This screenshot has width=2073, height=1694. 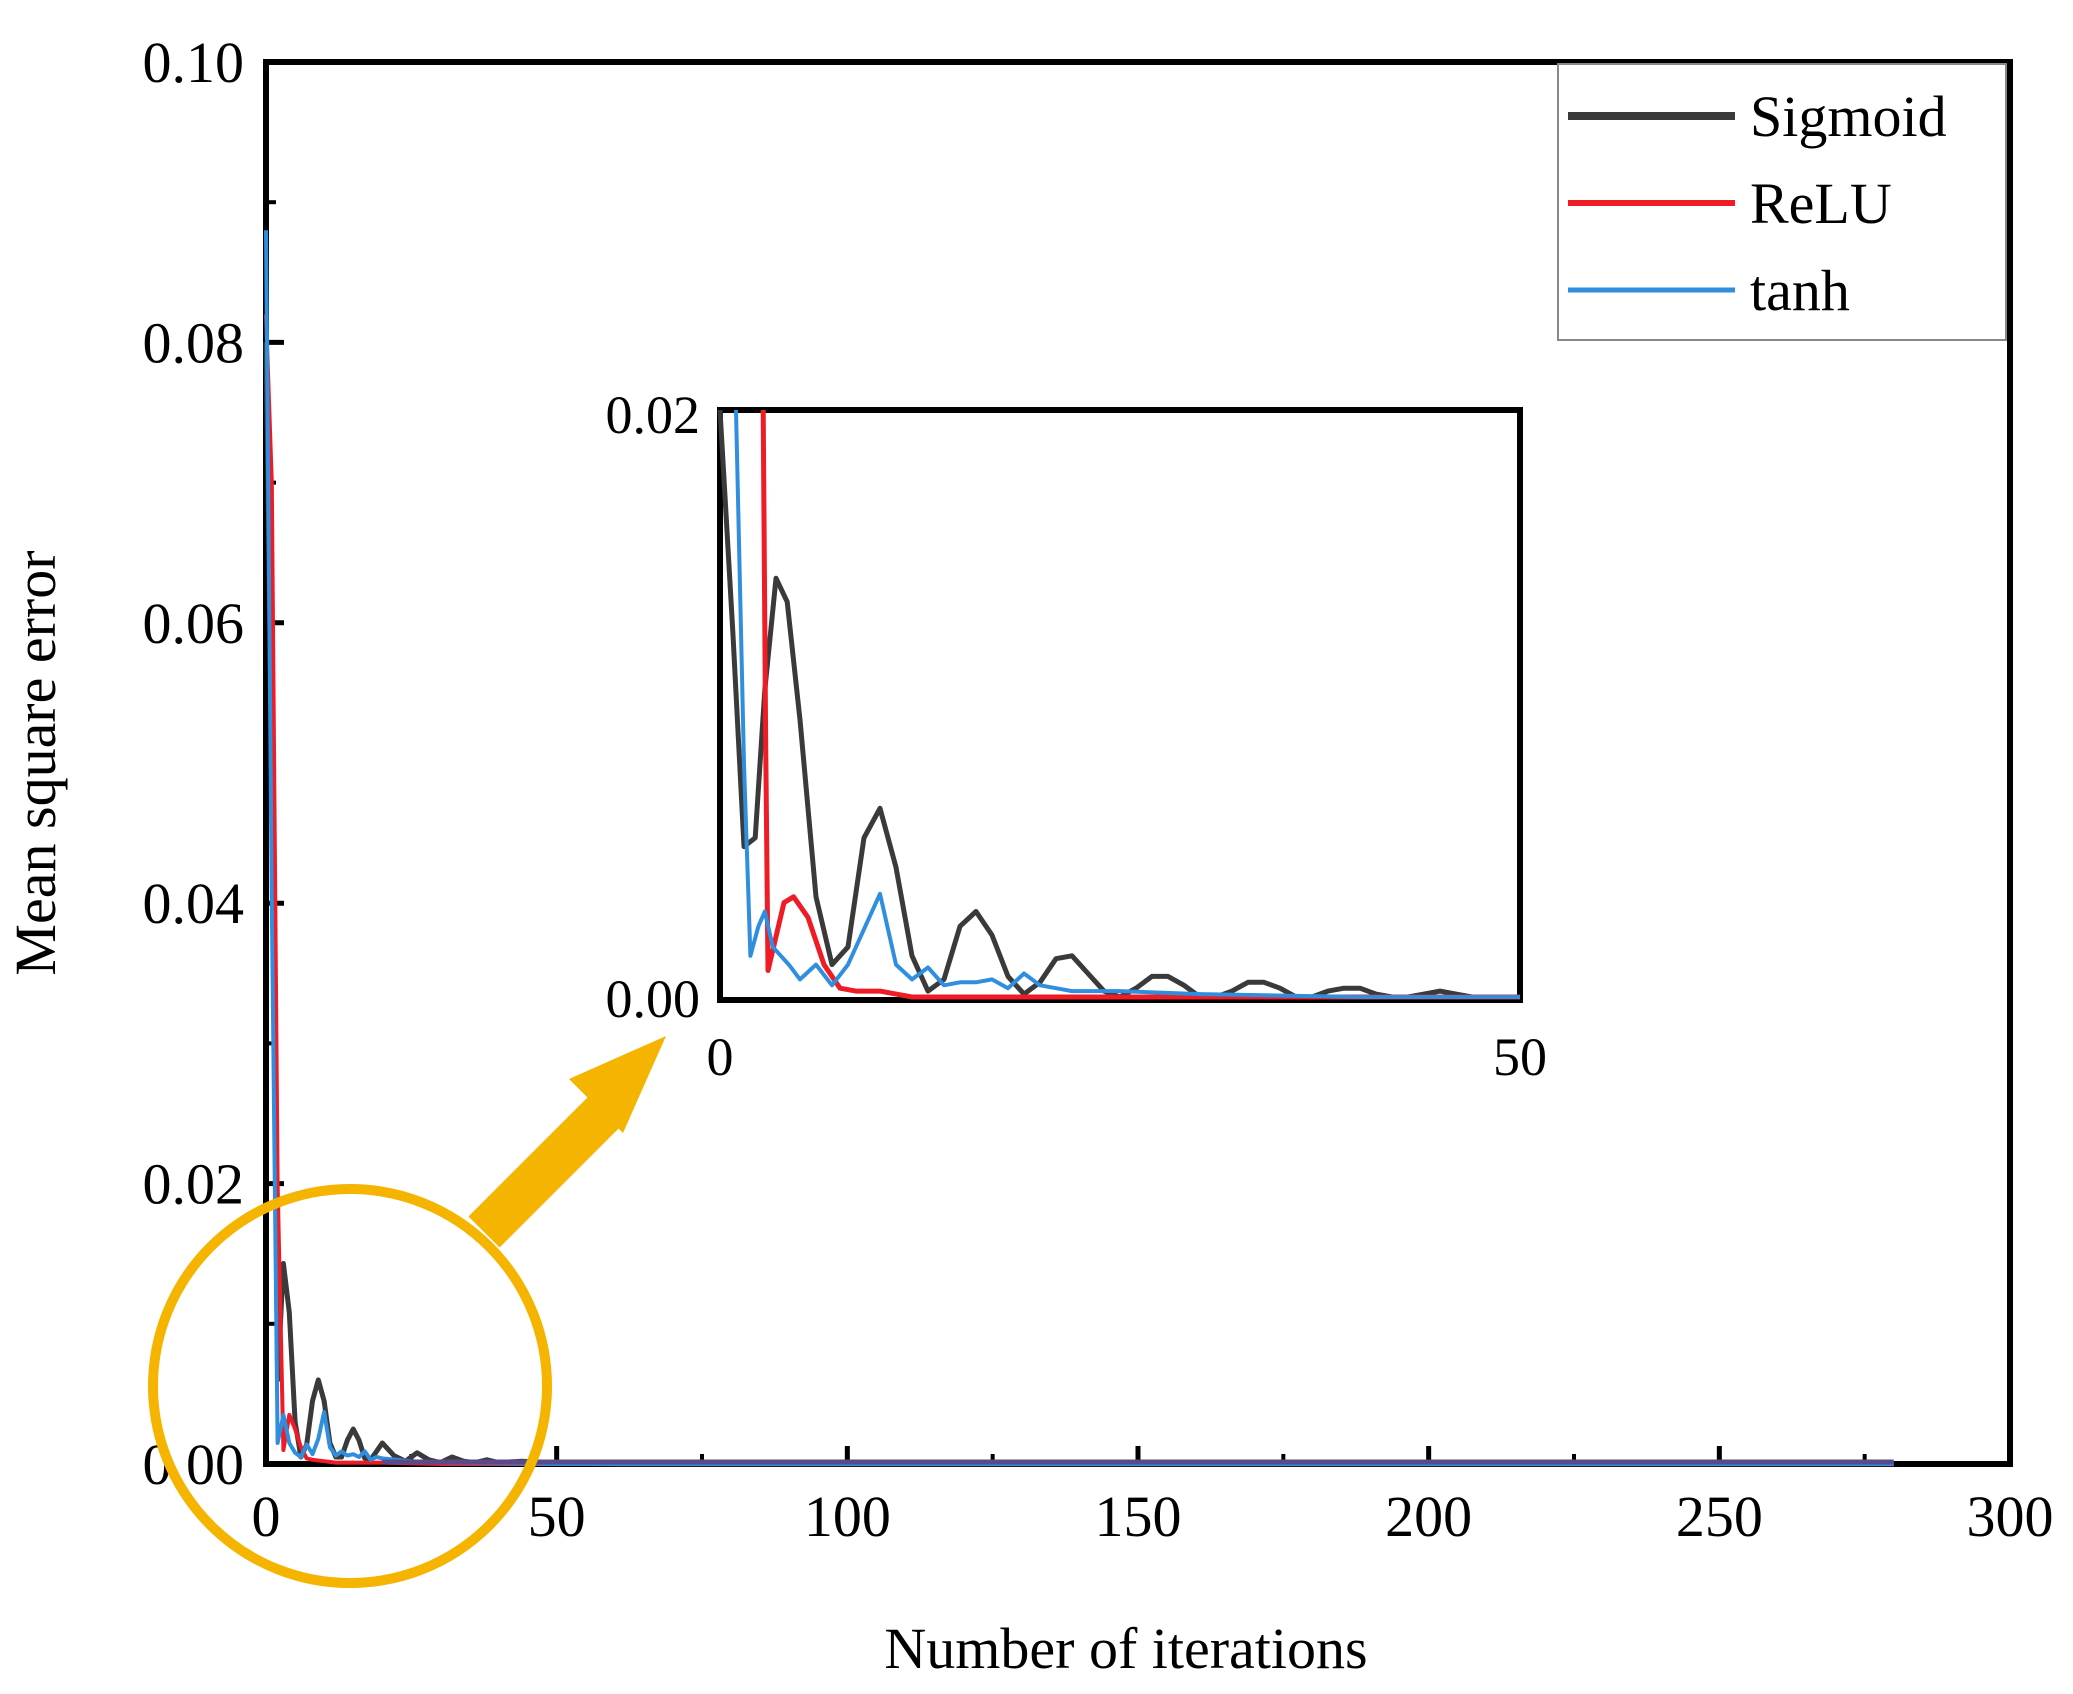 What do you see at coordinates (35, 762) in the screenshot?
I see `y-axis-title: Mean square error` at bounding box center [35, 762].